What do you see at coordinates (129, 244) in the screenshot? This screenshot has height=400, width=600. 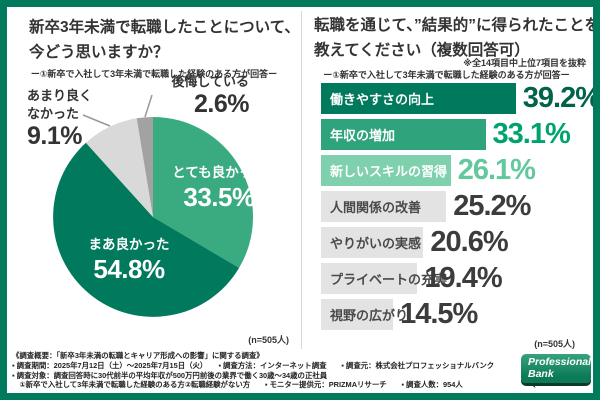 I see `pie-label-good-text: まあ良かった` at bounding box center [129, 244].